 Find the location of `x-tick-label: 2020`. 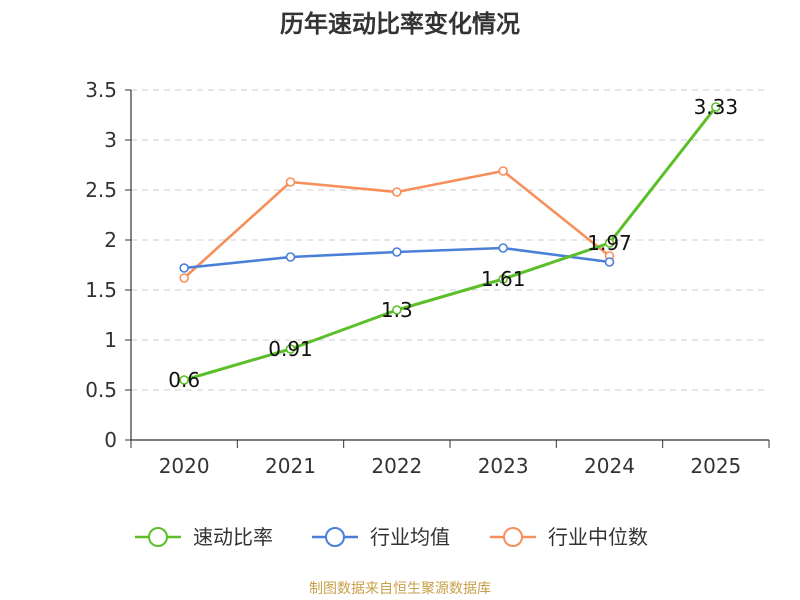

x-tick-label: 2020 is located at coordinates (184, 466).